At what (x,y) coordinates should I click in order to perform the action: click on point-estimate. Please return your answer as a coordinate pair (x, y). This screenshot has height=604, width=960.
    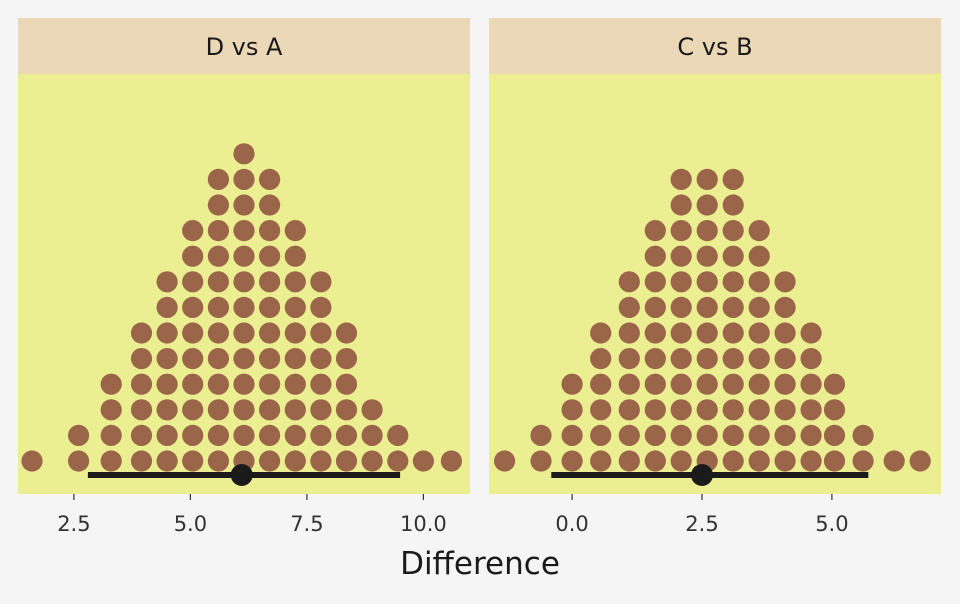
    Looking at the image, I should click on (241, 475).